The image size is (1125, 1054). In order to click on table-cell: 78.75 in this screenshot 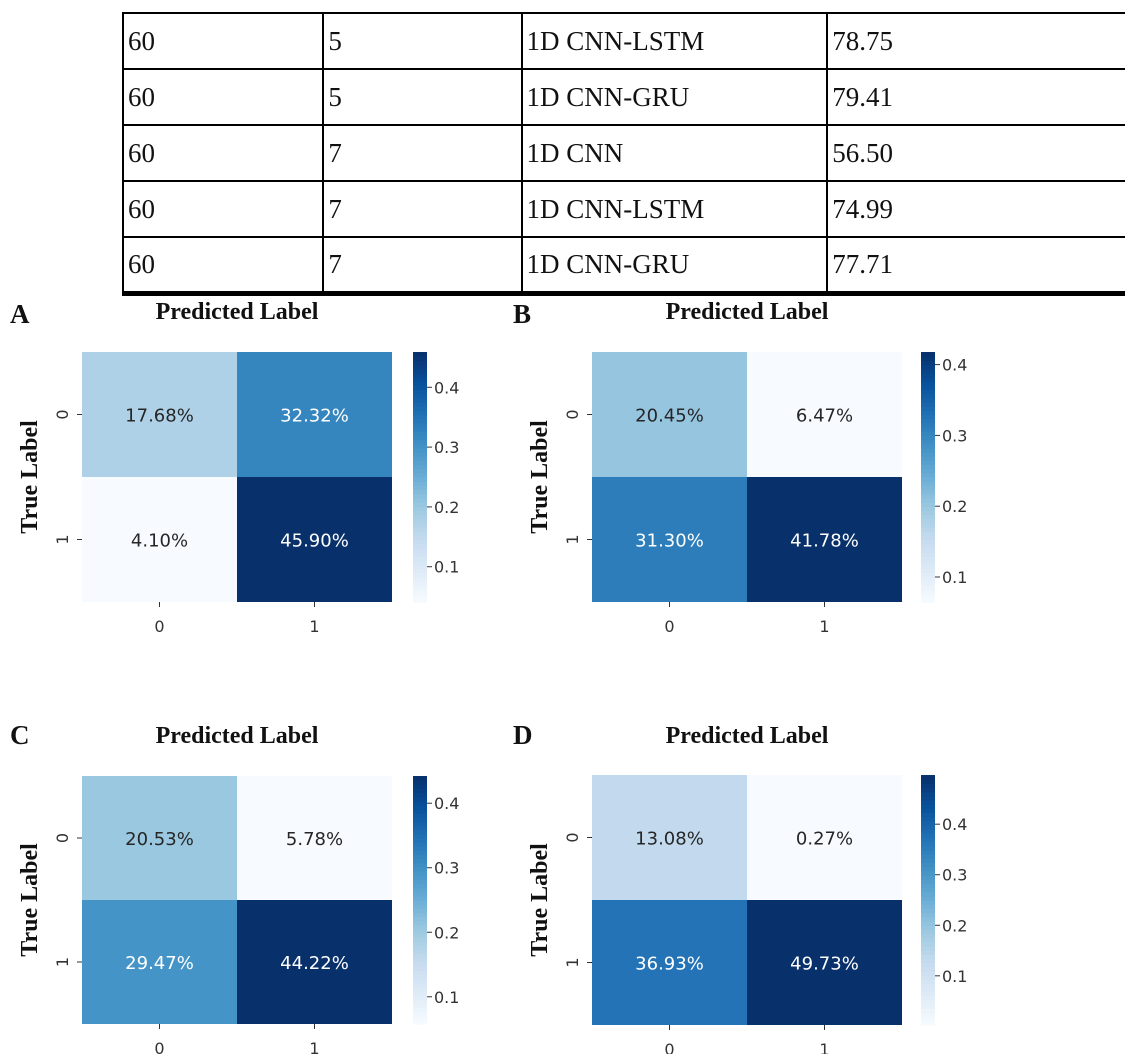, I will do `click(975, 41)`.